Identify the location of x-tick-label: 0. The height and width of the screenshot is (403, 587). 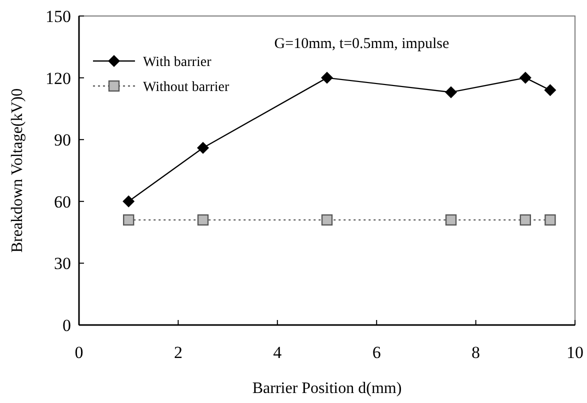
(79, 352).